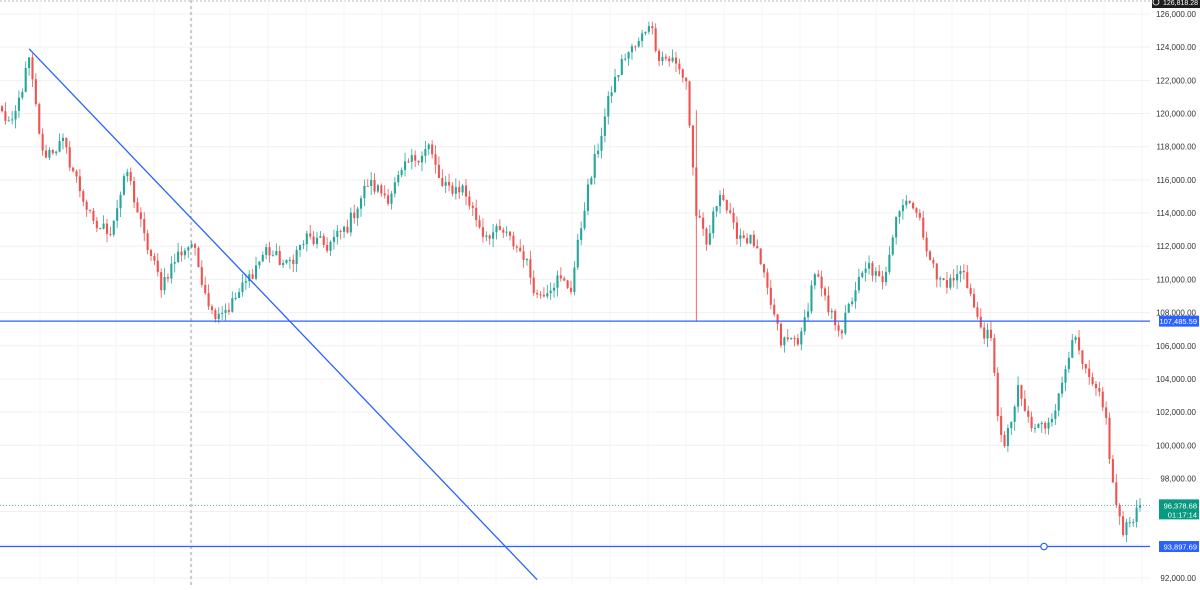  What do you see at coordinates (1180, 3) in the screenshot?
I see `top-price-label-text: 126,818.28` at bounding box center [1180, 3].